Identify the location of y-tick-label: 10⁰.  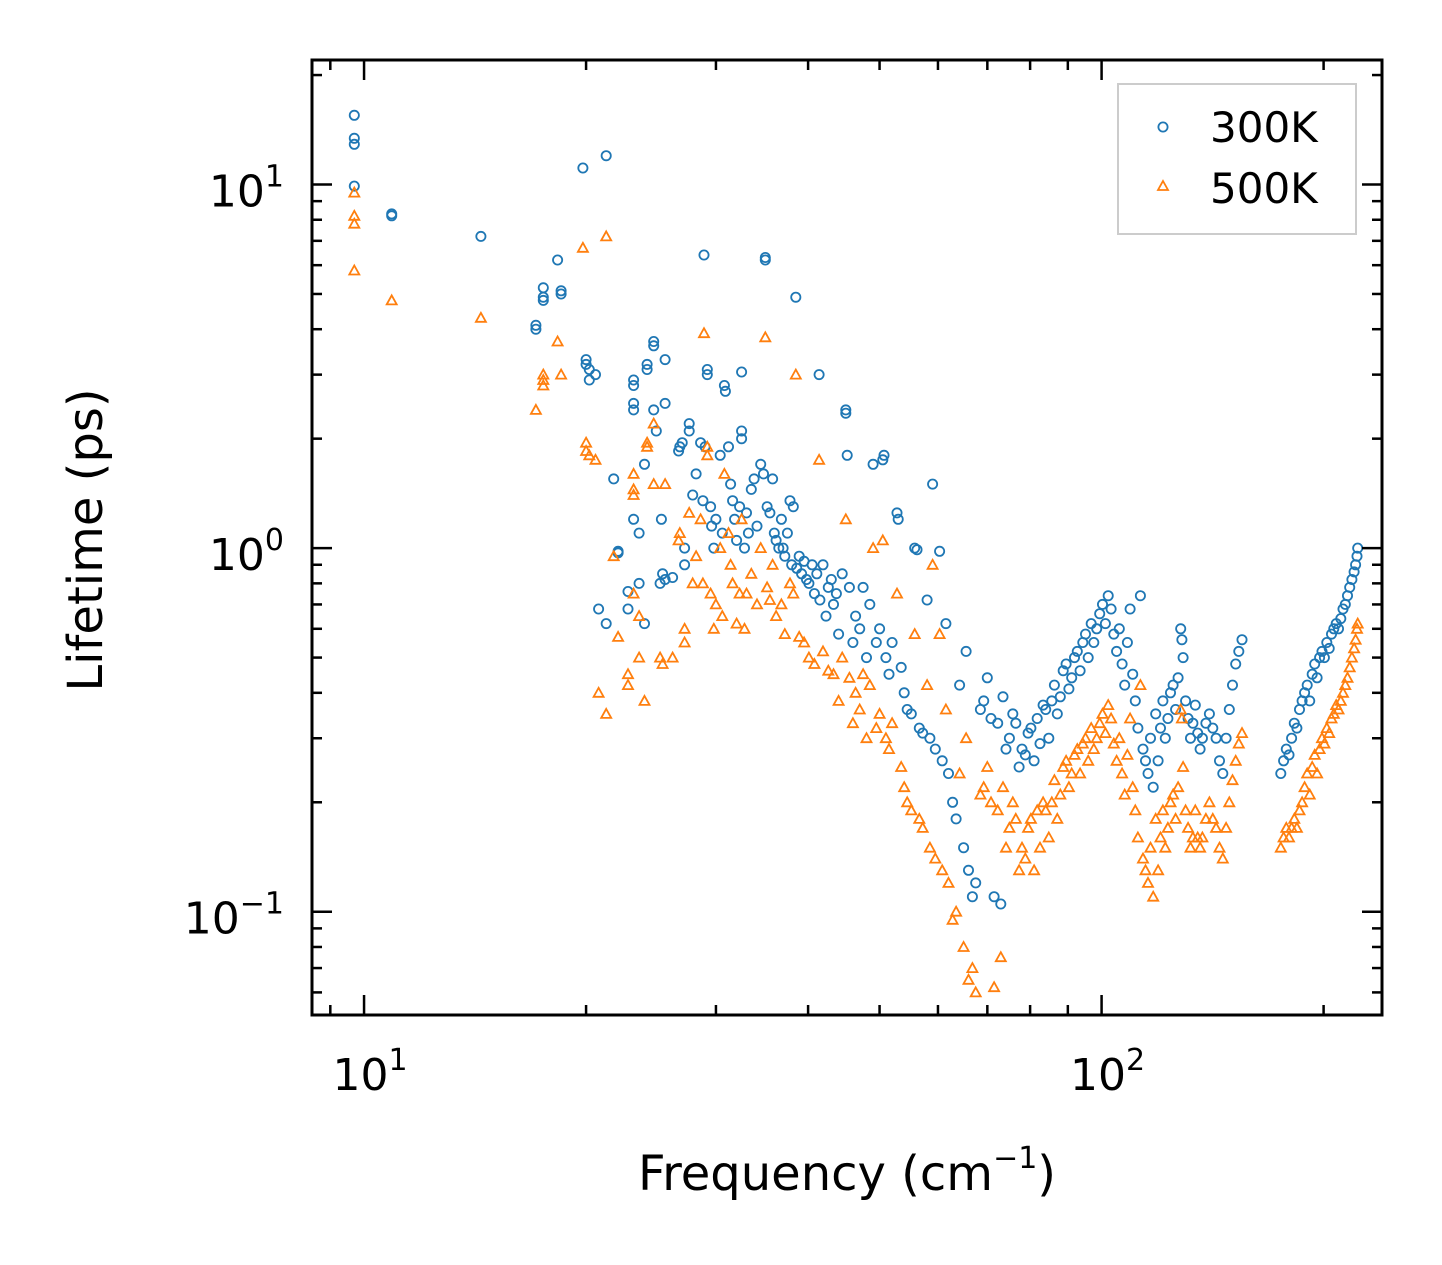
(246, 552).